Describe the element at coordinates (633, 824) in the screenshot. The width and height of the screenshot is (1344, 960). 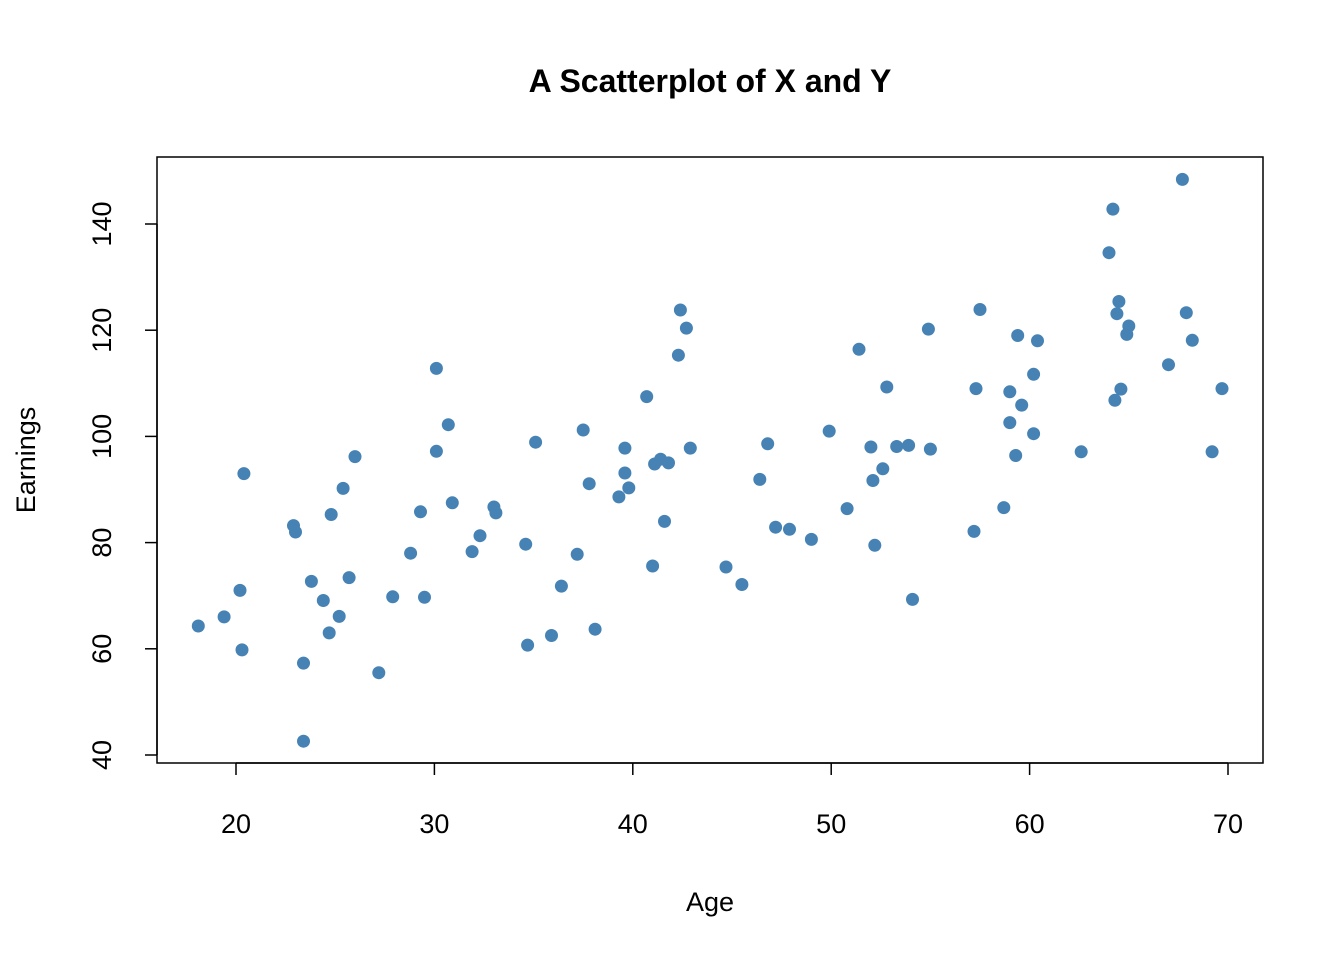
I see `x-tick-label: 40` at that location.